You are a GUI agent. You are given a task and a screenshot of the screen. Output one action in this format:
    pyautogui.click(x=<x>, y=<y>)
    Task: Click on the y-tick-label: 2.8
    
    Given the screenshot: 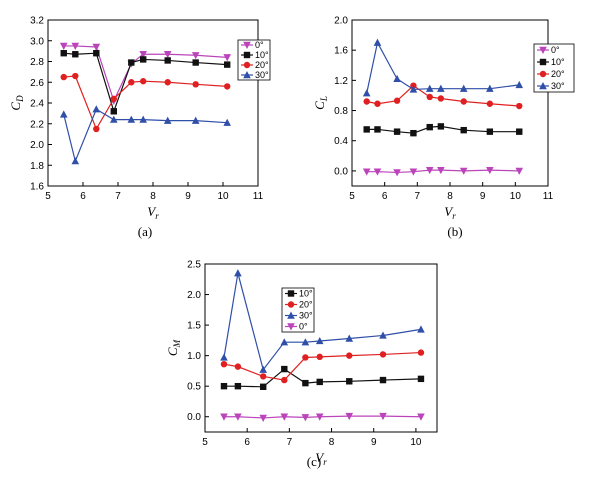 What is the action you would take?
    pyautogui.click(x=37, y=62)
    